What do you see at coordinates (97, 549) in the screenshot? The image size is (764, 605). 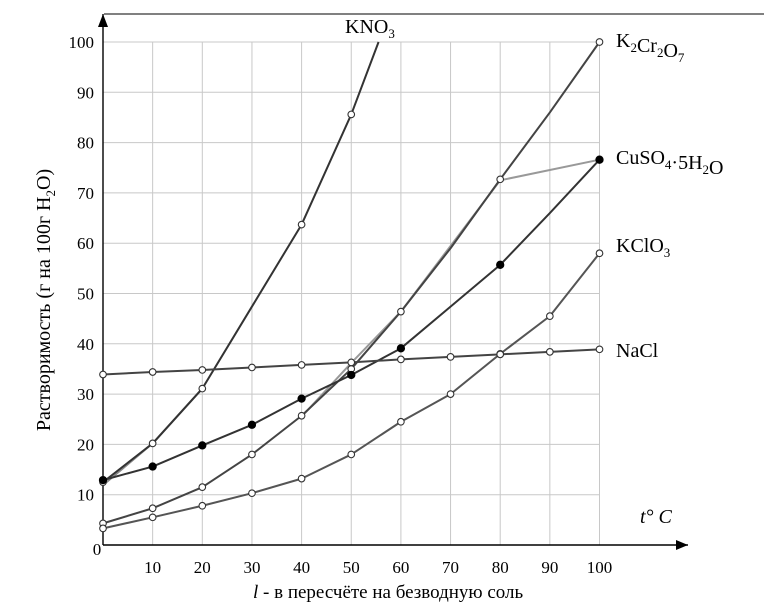 I see `x-tick-label: 0` at bounding box center [97, 549].